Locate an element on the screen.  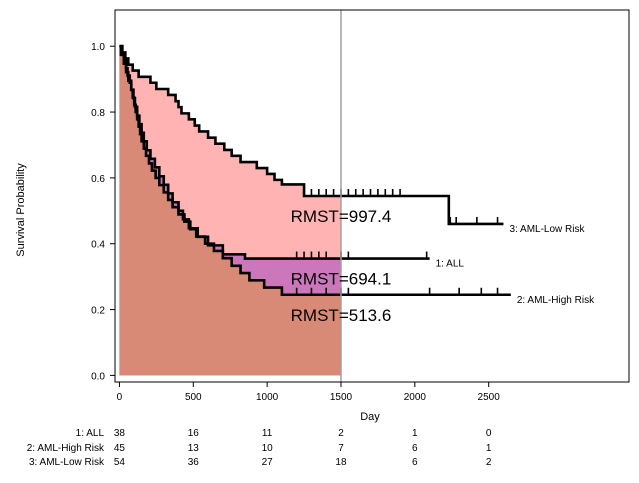
y-tick-label: 0.8 is located at coordinates (98, 113).